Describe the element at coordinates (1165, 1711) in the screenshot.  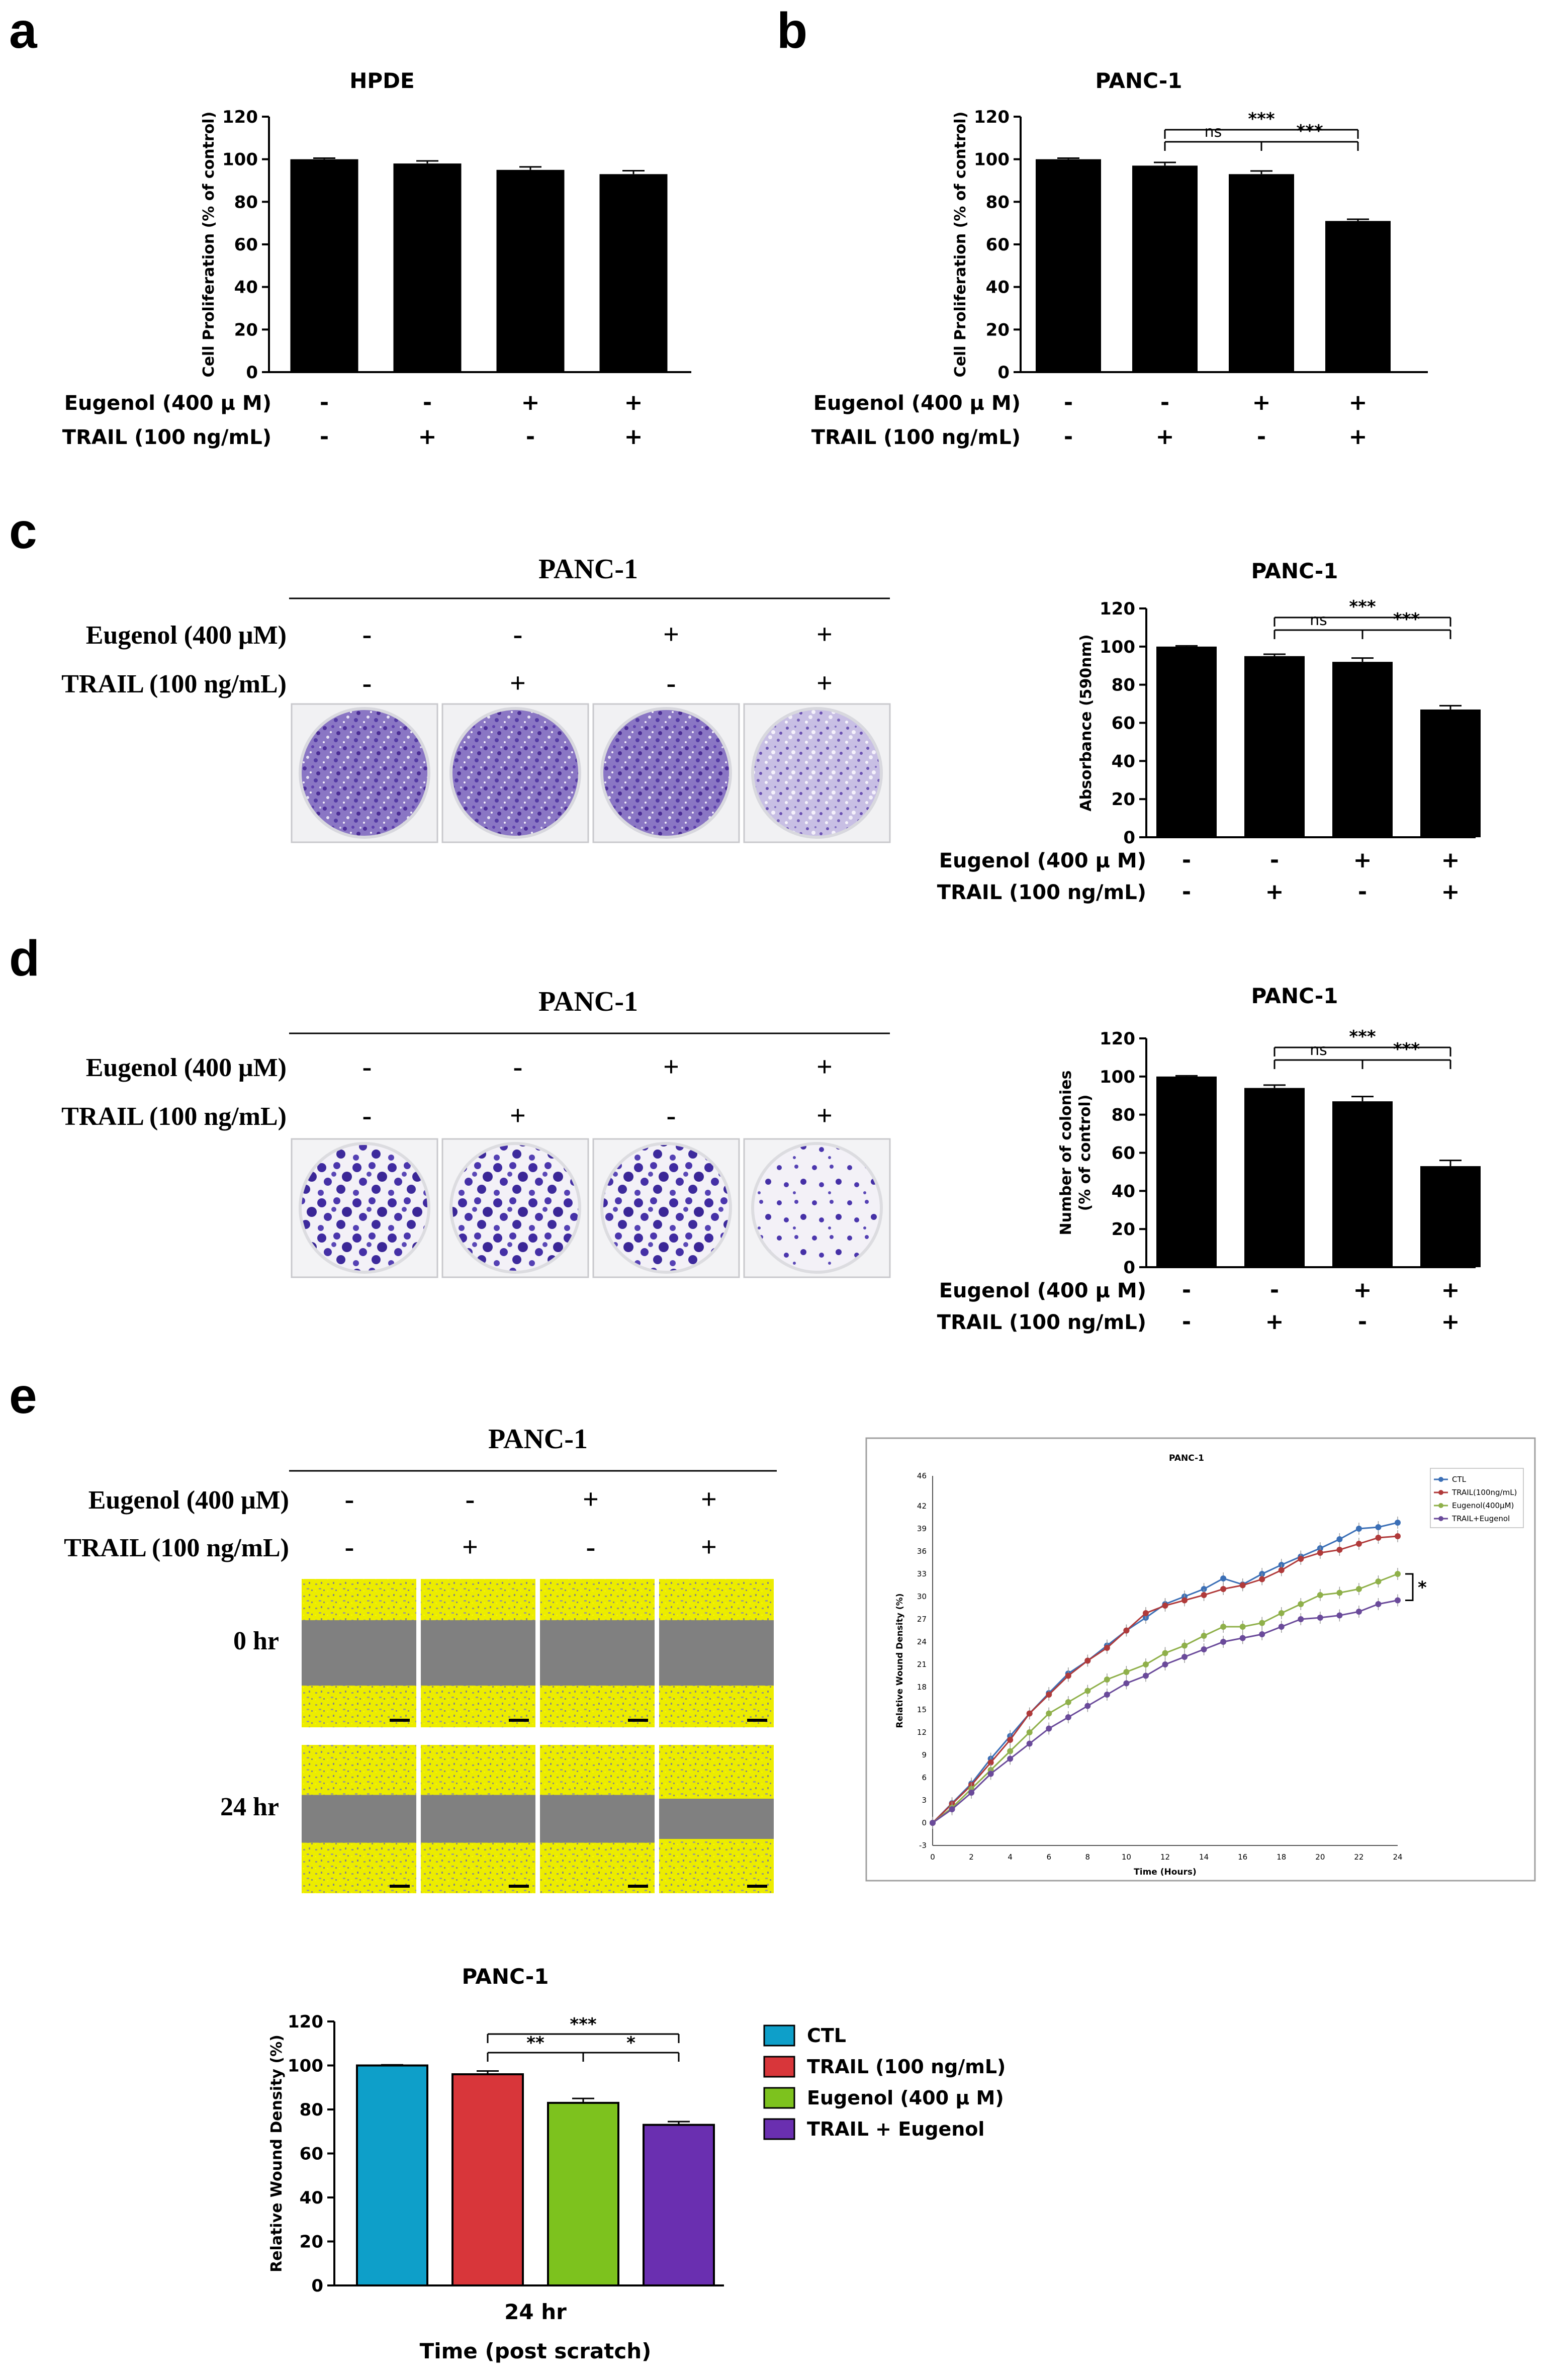
I see `series-line` at that location.